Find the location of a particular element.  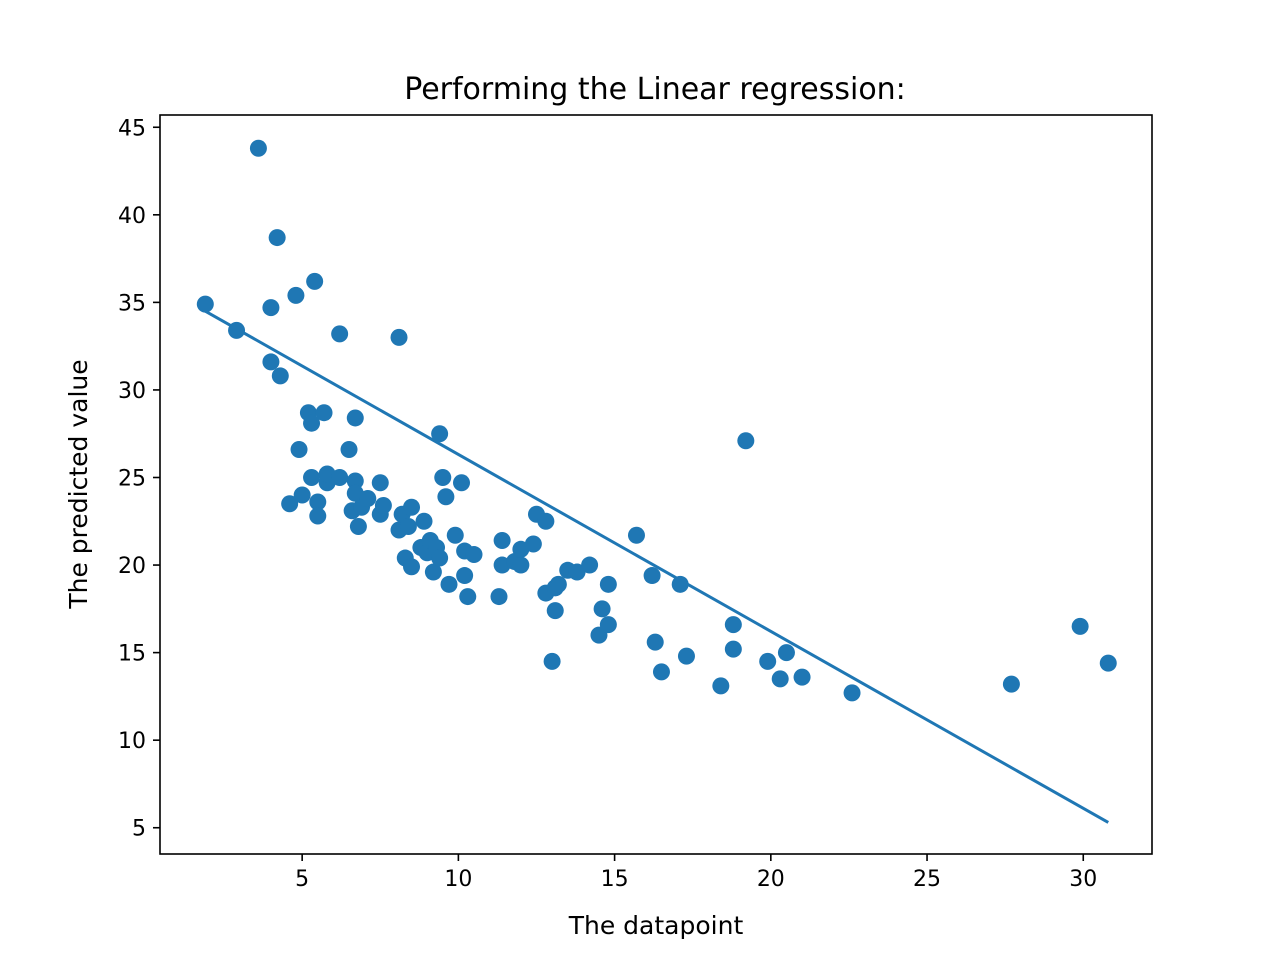

y-tick-label: 25 is located at coordinates (132, 478).